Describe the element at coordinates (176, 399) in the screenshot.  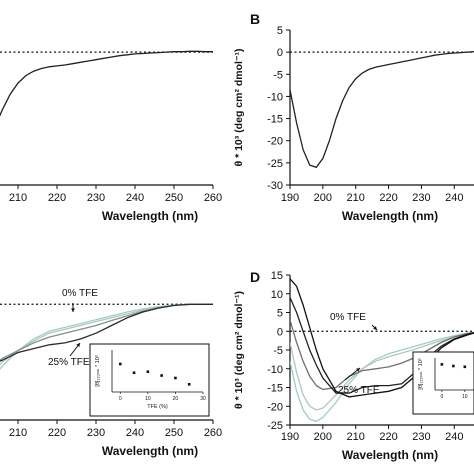
I see `inset-x-tick-label: 20` at that location.